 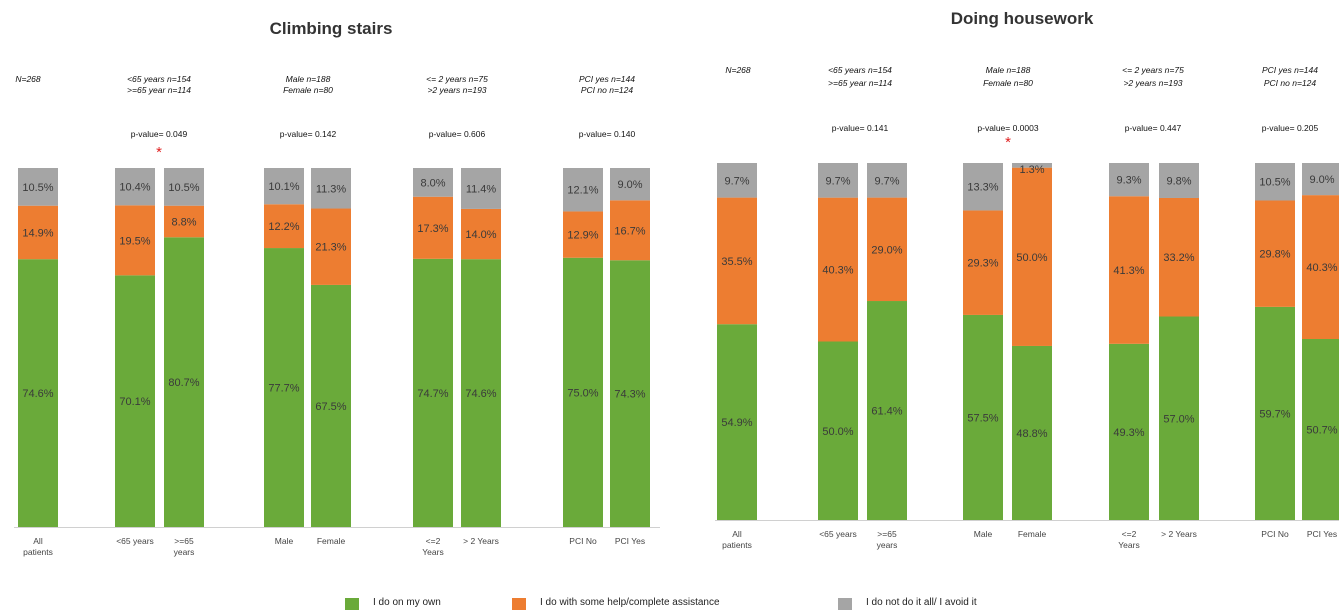 I want to click on p-value-label: p-value= 0.205, so click(x=1290, y=128).